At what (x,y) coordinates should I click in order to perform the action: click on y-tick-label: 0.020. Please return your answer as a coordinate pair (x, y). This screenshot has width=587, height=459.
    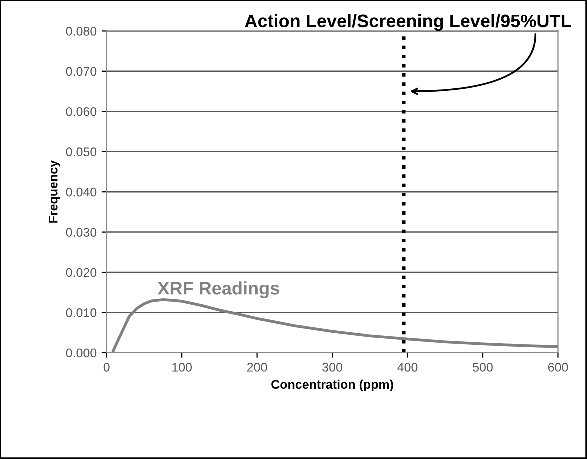
    Looking at the image, I should click on (81, 273).